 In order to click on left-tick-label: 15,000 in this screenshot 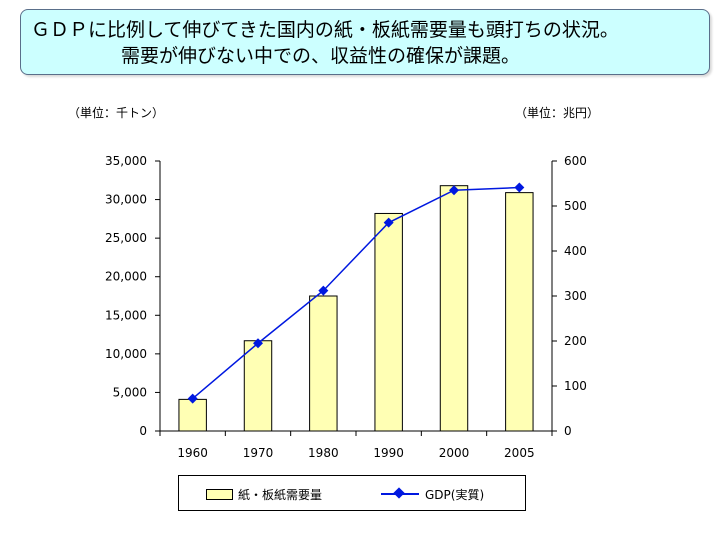, I will do `click(126, 315)`.